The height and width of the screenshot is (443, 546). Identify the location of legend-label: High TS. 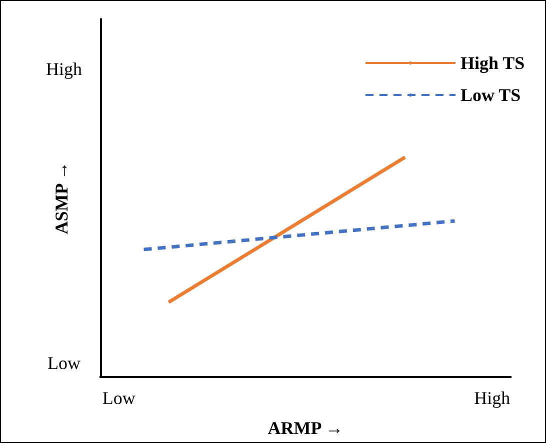
(492, 63).